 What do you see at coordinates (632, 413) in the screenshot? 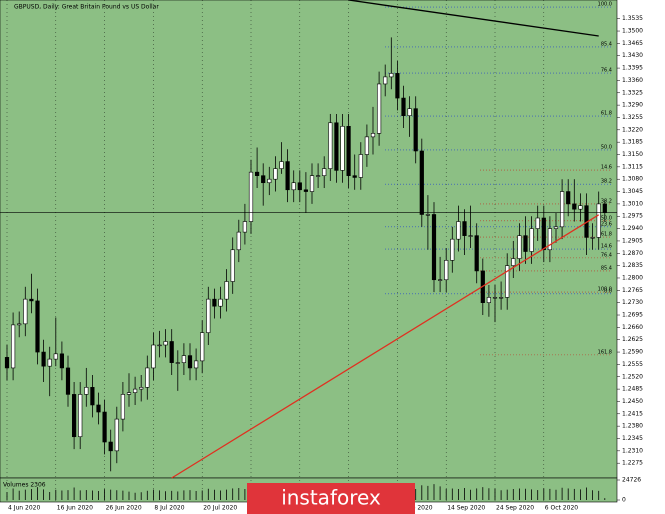
I see `y-tick-label: 1.2415` at bounding box center [632, 413].